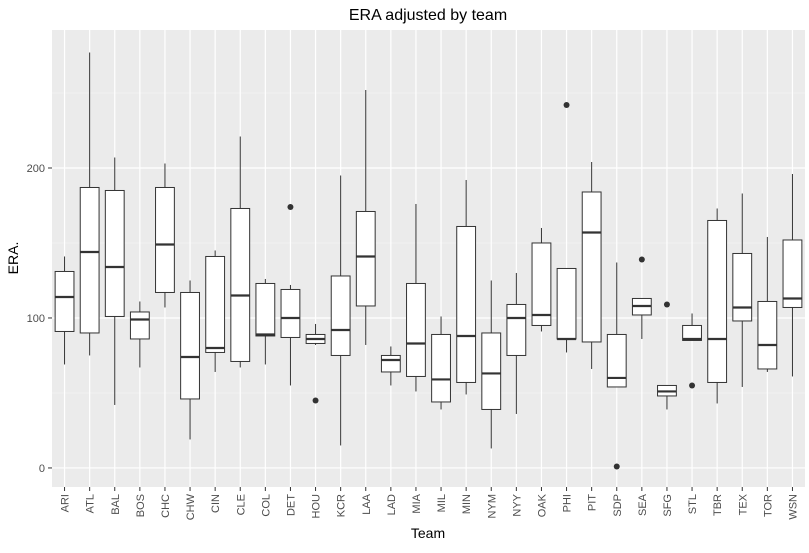 The image size is (809, 553). I want to click on x-axis-label: Team, so click(428, 533).